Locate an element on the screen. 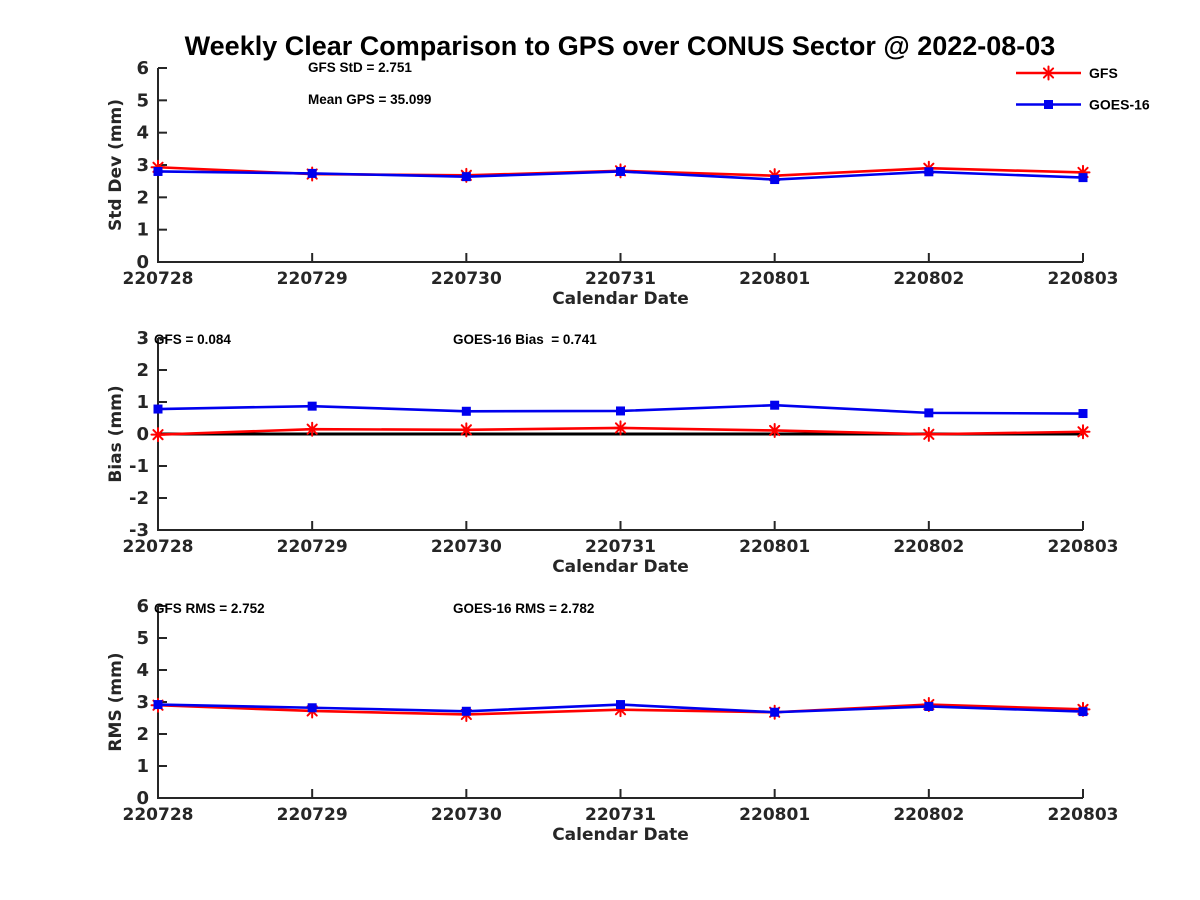 The width and height of the screenshot is (1200, 900). annotation: GOES-16 RMS = 2.782 is located at coordinates (523, 608).